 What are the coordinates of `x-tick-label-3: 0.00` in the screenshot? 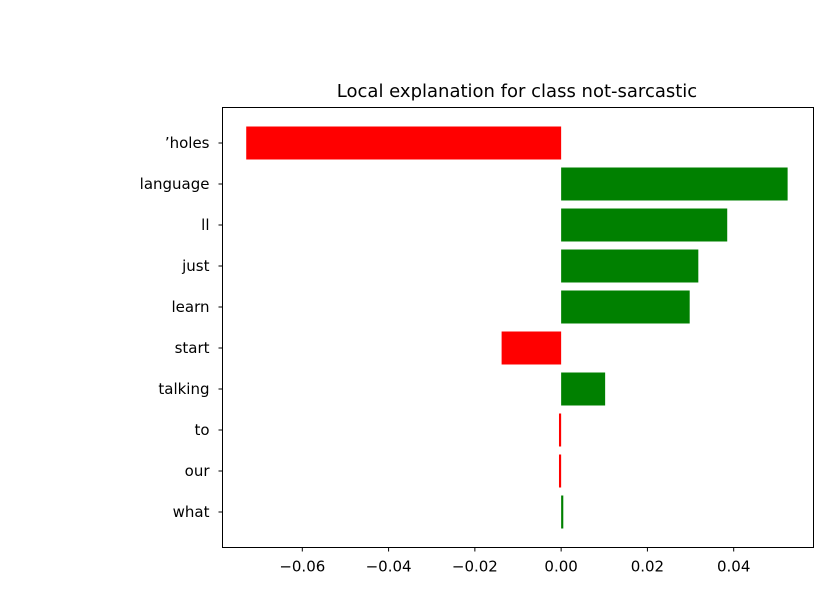 It's located at (560, 567).